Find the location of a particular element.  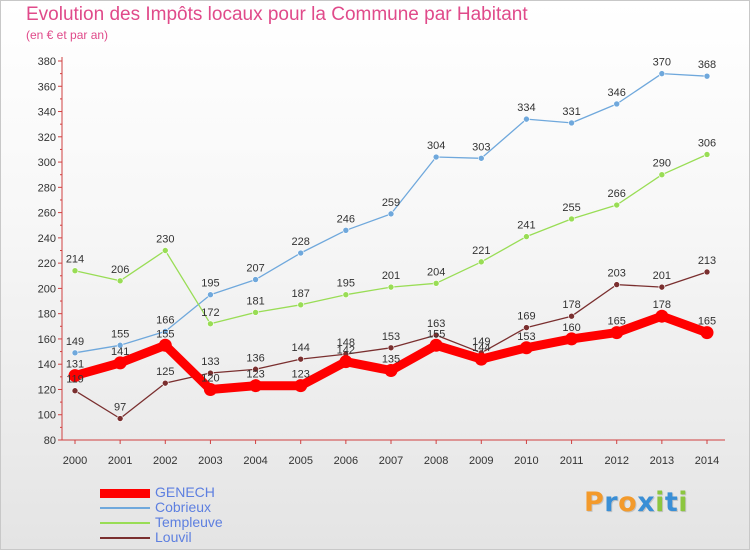

y-tick-label: 120 is located at coordinates (47, 390).